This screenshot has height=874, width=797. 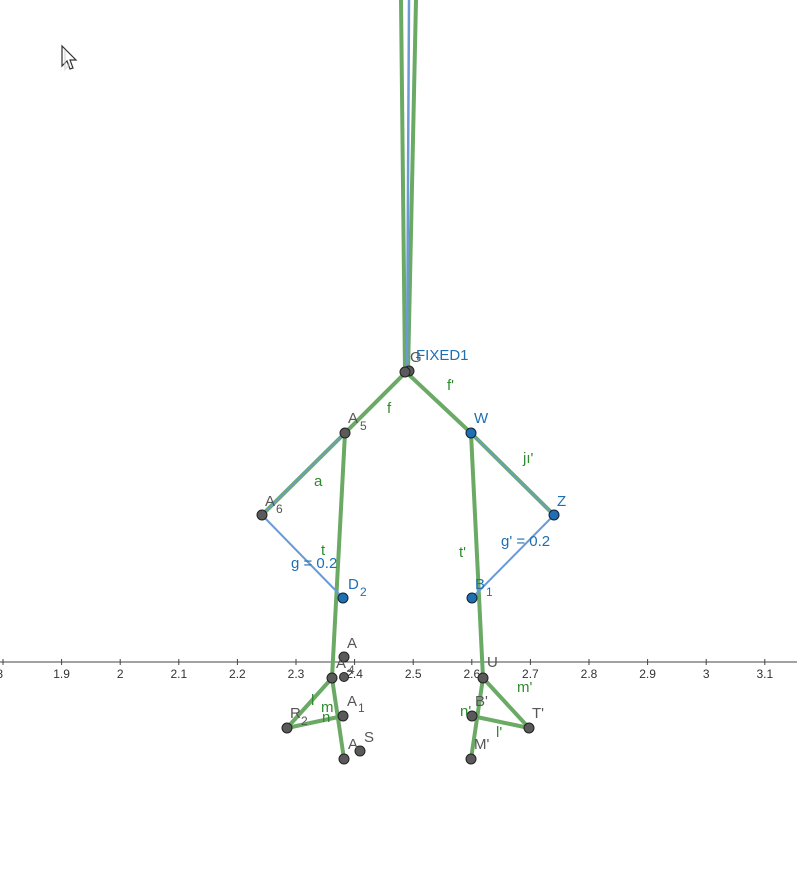 I want to click on axis-tick-label: 3, so click(x=706, y=674).